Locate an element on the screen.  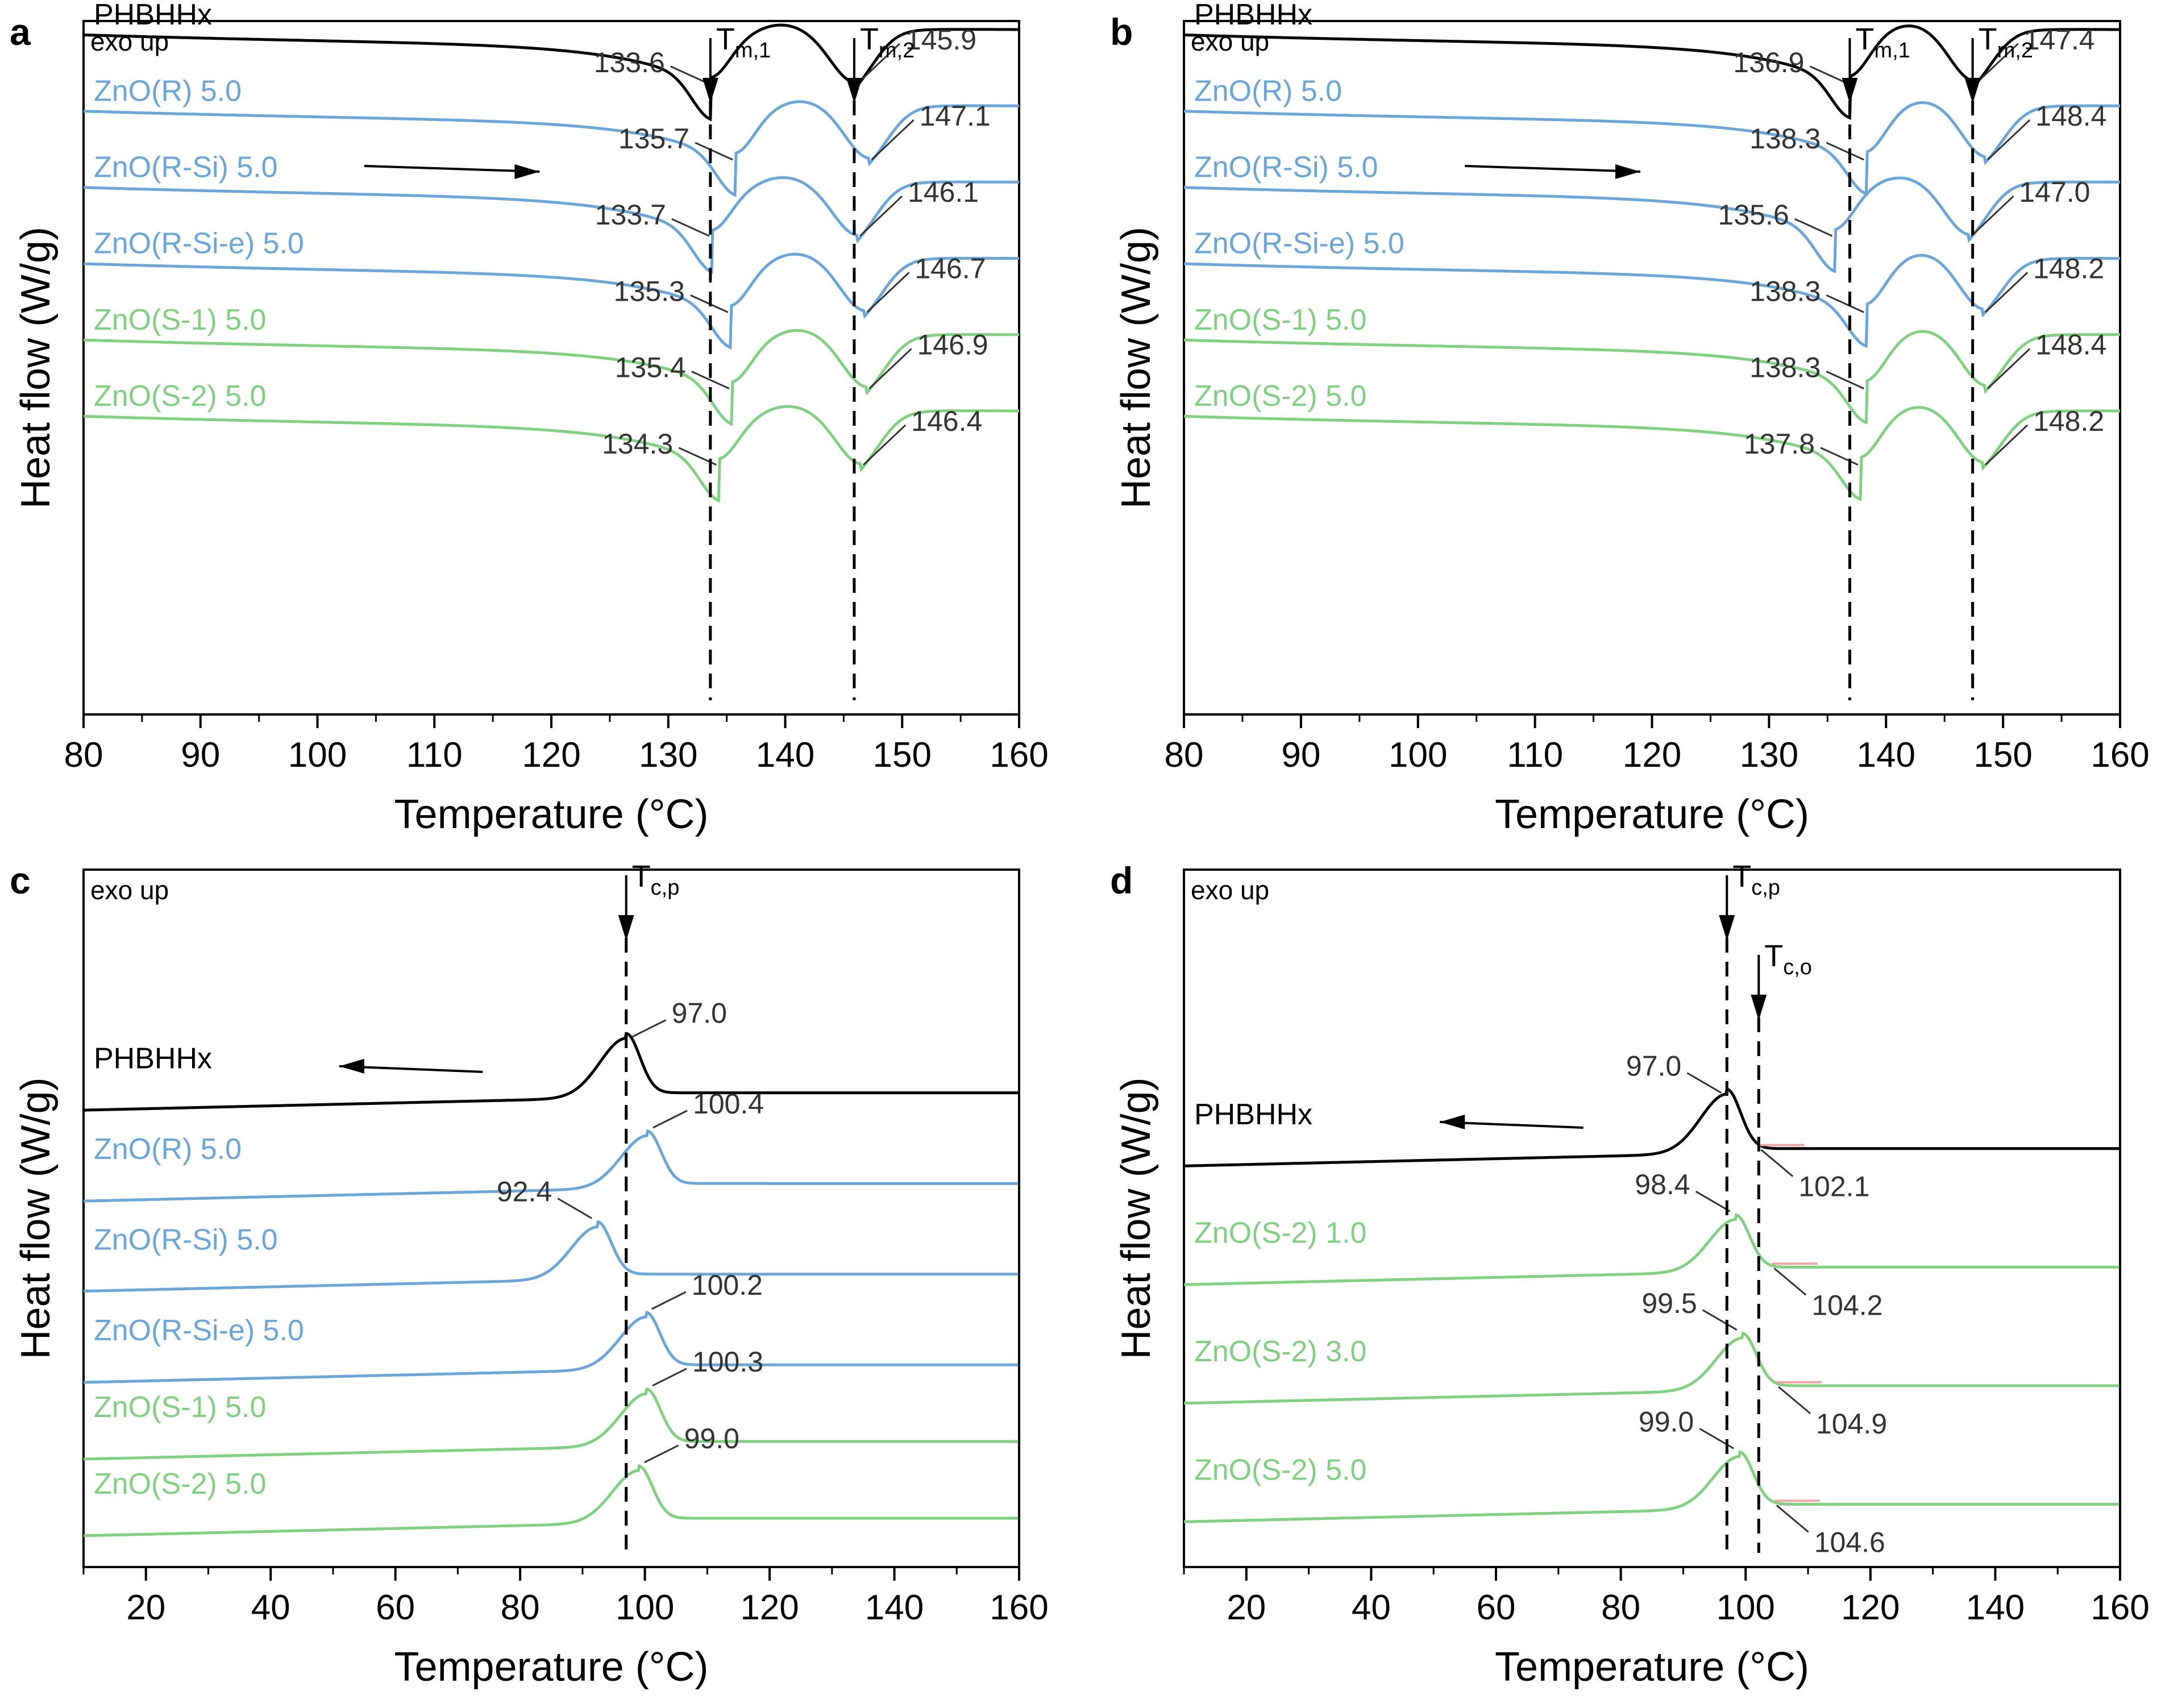
peak-label: 138.3 is located at coordinates (1785, 368).